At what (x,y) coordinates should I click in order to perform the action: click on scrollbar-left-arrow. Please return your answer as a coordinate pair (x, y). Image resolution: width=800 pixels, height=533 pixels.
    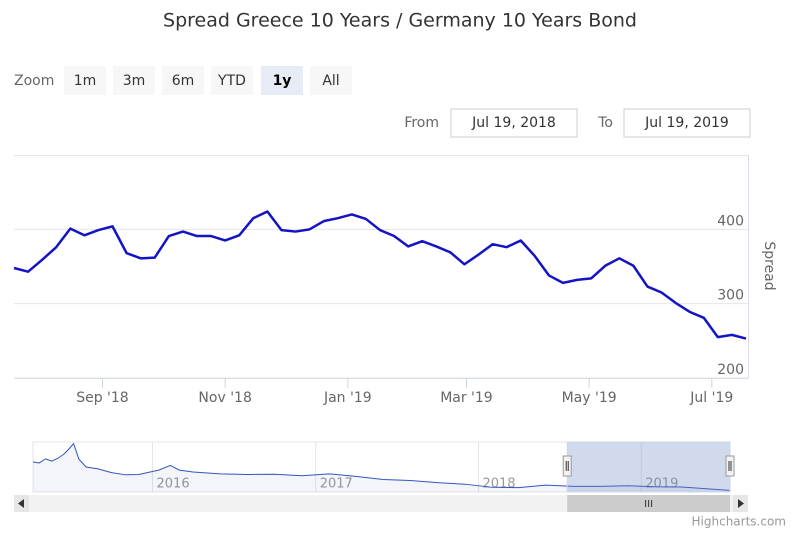
    Looking at the image, I should click on (21, 503).